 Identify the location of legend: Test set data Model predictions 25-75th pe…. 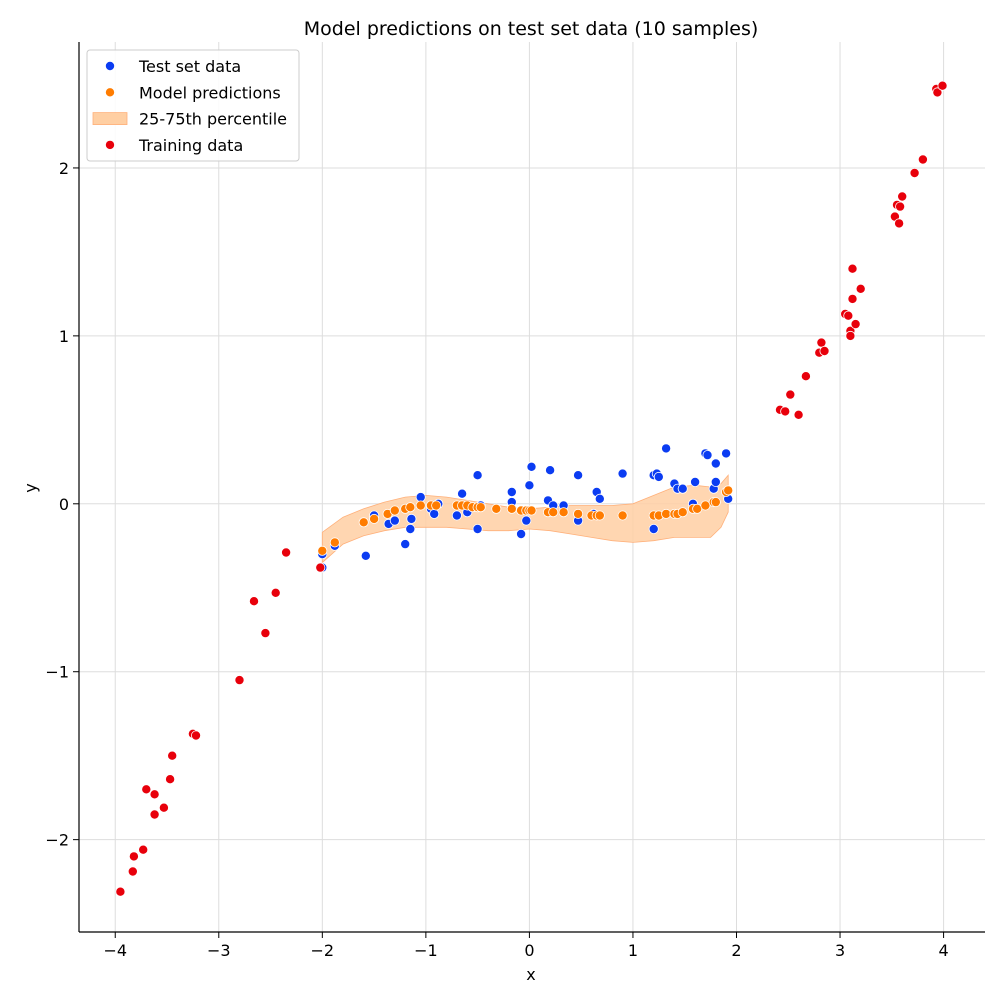
(193, 105).